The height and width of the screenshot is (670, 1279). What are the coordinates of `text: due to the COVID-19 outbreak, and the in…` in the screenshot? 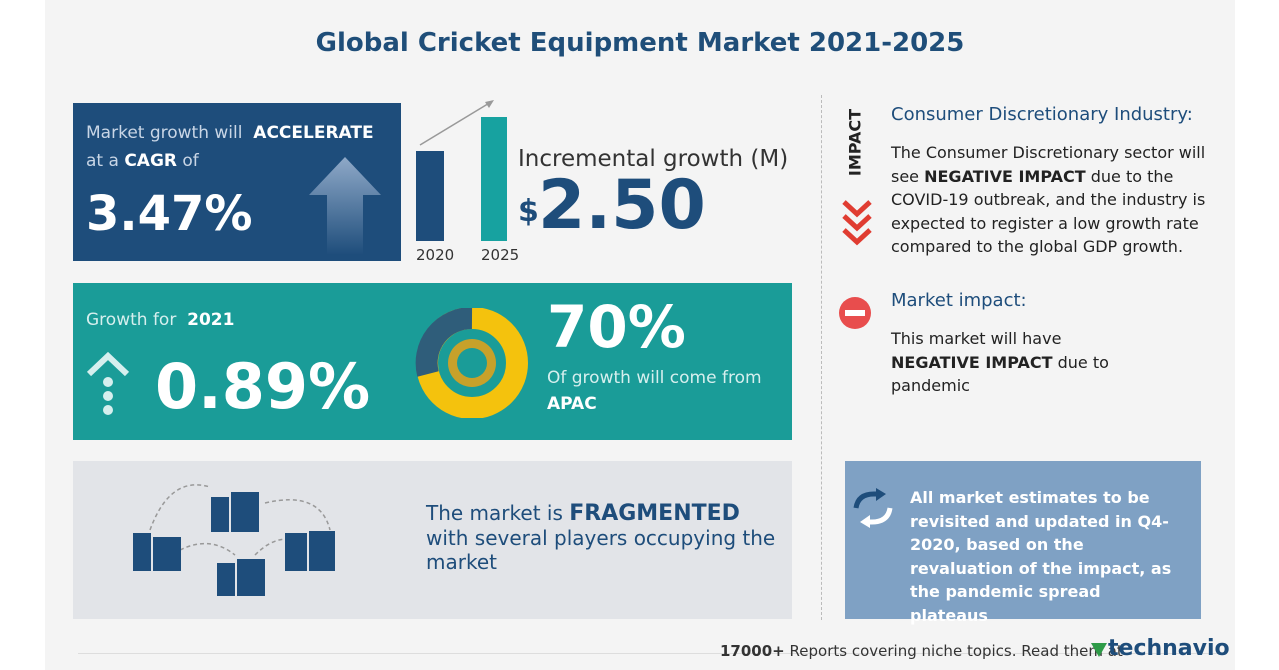 It's located at (1048, 211).